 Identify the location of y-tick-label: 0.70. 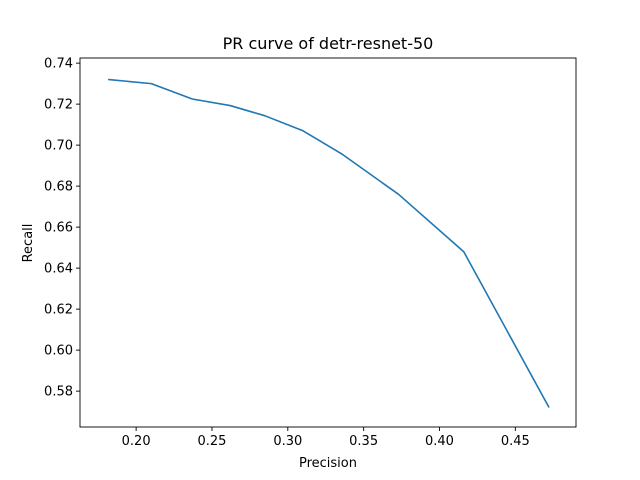
(58, 146).